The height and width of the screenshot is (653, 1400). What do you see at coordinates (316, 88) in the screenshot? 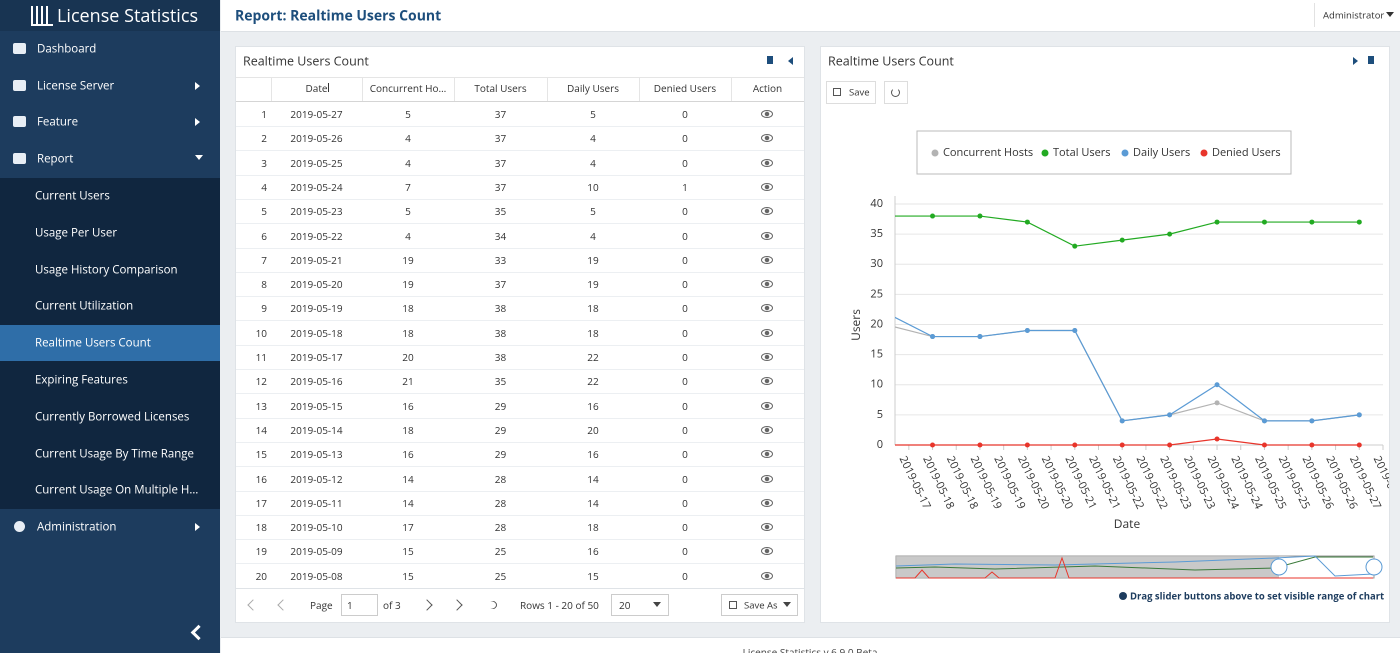
I see `column-header: Date` at bounding box center [316, 88].